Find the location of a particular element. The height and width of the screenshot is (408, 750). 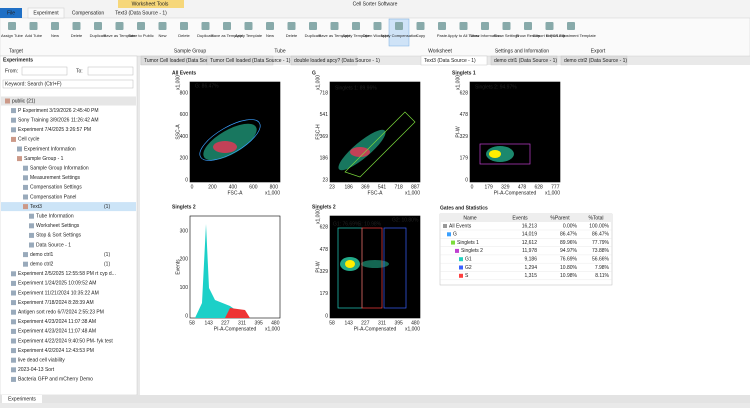

ribbon-button: Add Tube is located at coordinates (34, 35).